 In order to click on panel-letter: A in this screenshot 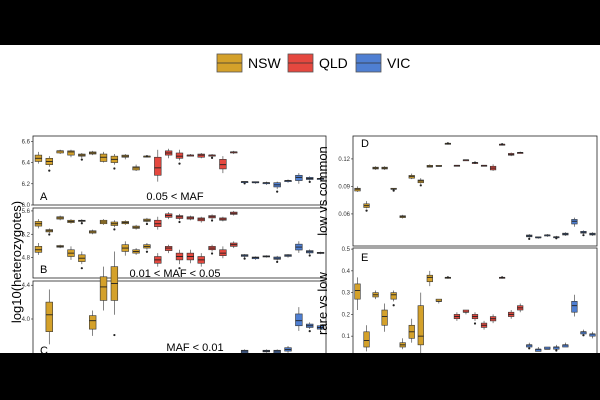, I will do `click(44, 197)`.